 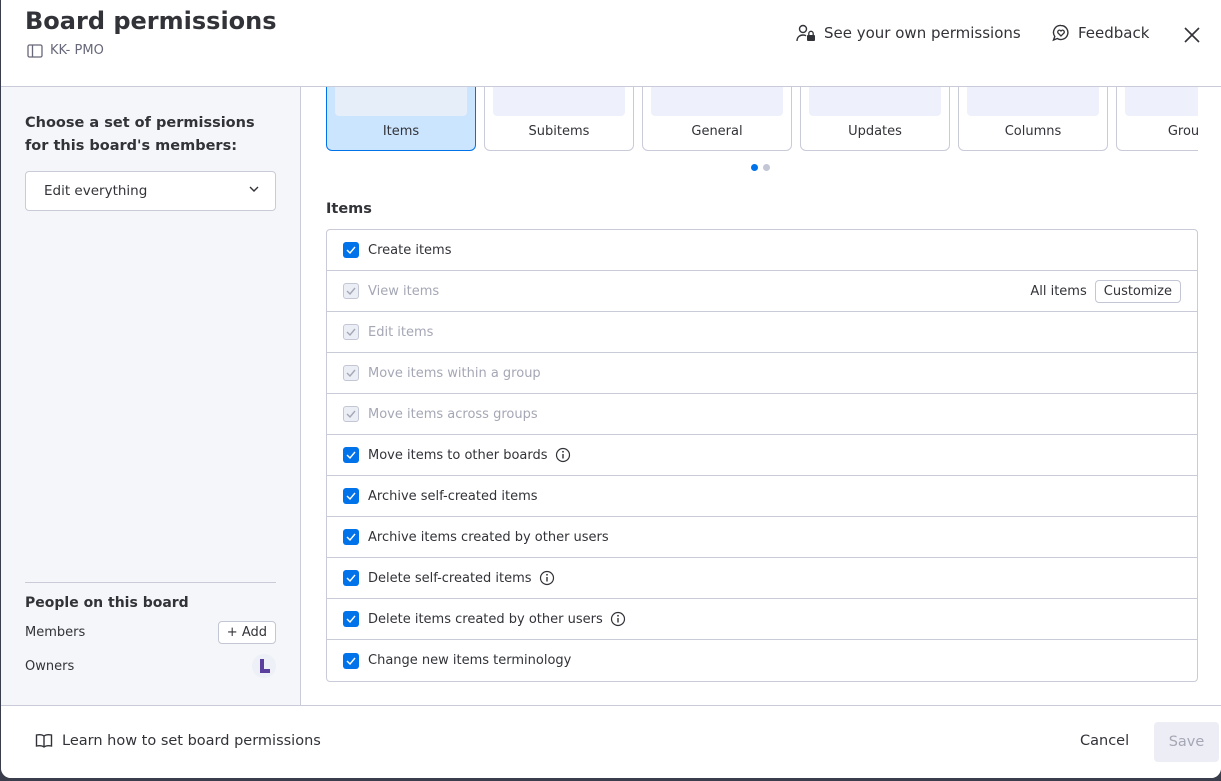 I want to click on members-row: Members + Add, so click(x=150, y=632).